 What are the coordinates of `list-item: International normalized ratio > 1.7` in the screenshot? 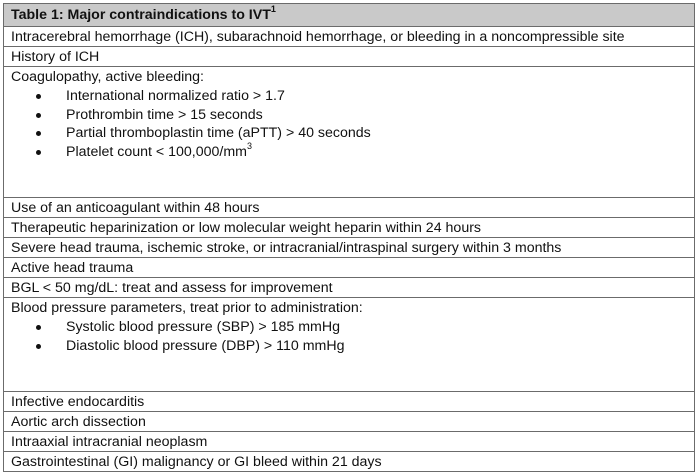 It's located at (352, 96).